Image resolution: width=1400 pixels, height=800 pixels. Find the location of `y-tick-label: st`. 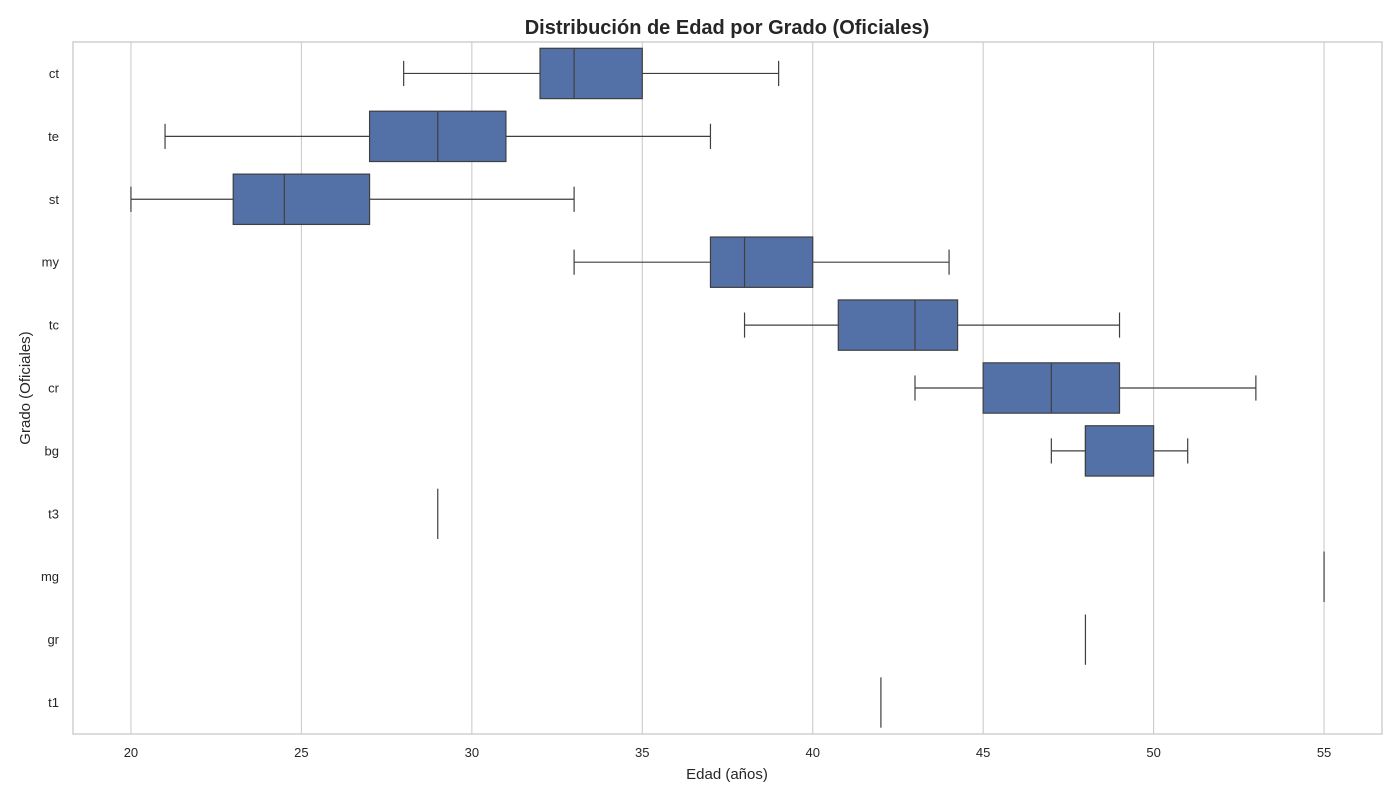

y-tick-label: st is located at coordinates (54, 199).